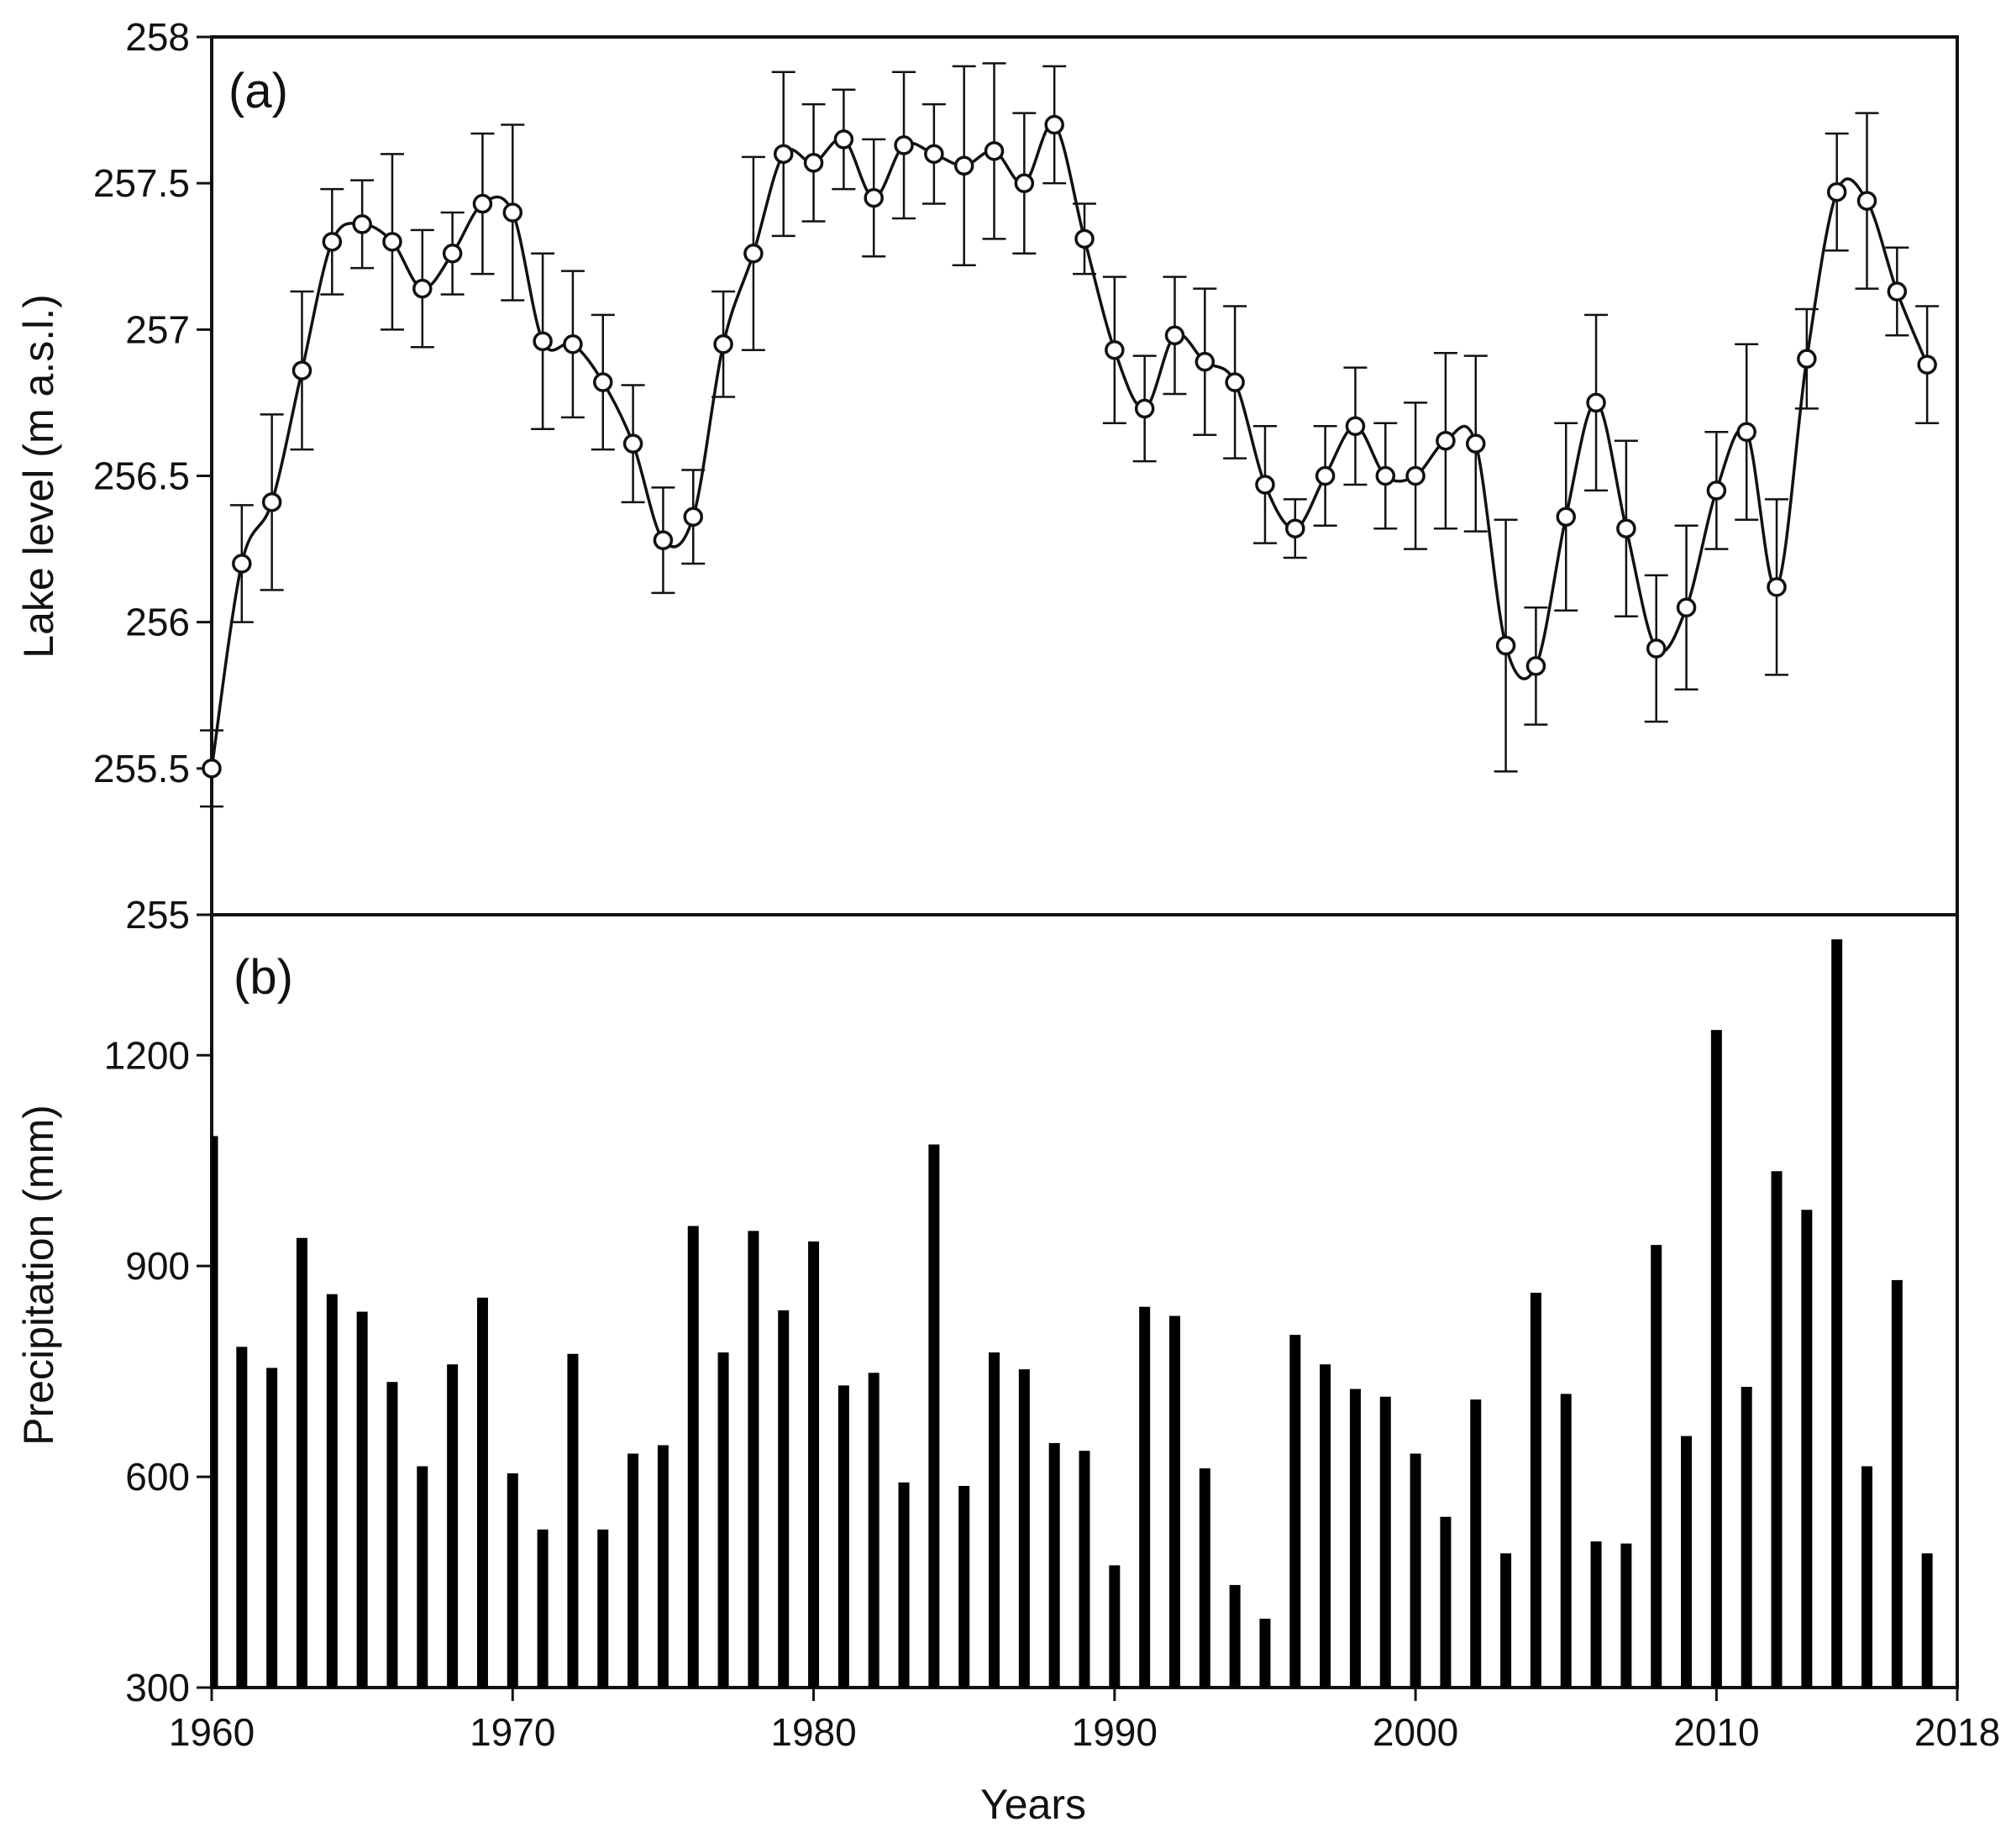  I want to click on panel-a-y-tick-label: 257.5, so click(141, 183).